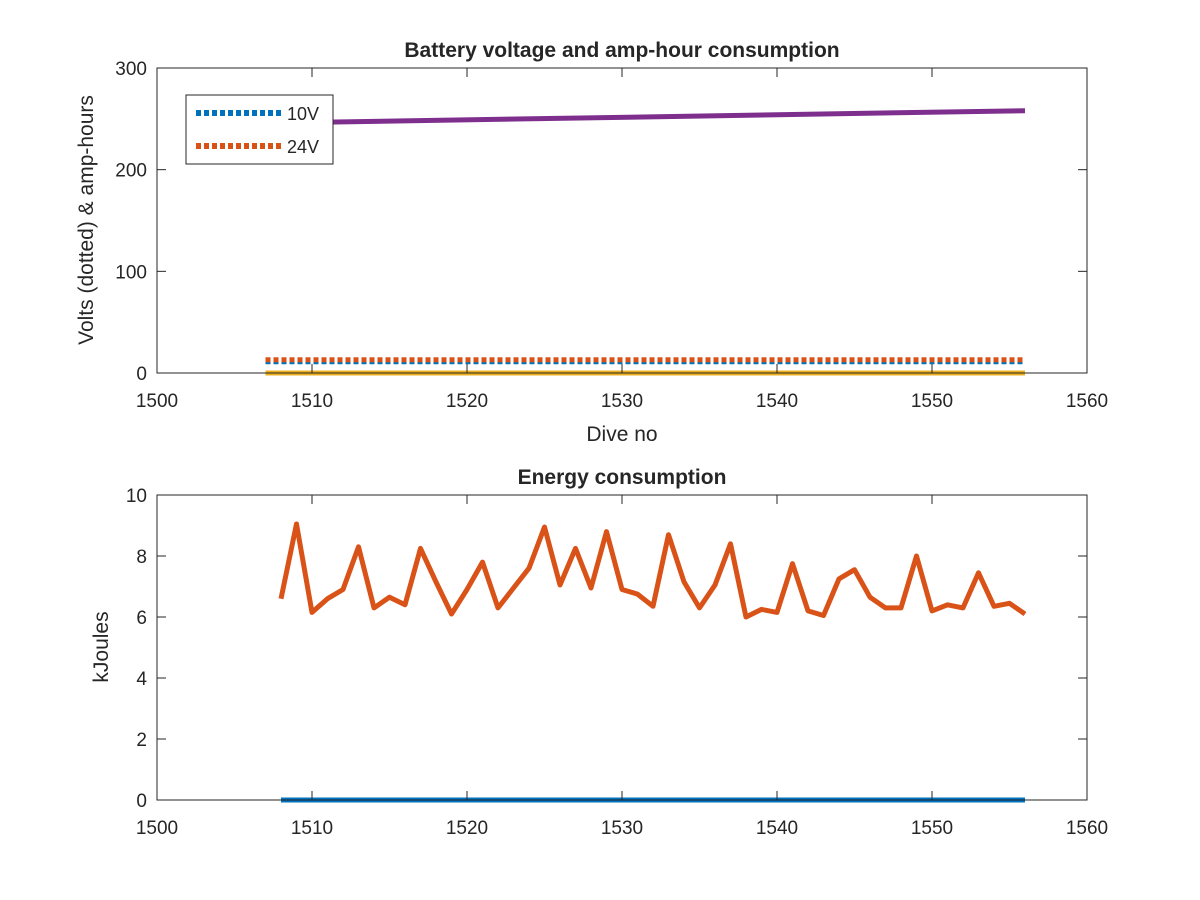 The height and width of the screenshot is (900, 1200). Describe the element at coordinates (86, 220) in the screenshot. I see `y-axis-label: Volts (dotted) & amp-hours` at that location.